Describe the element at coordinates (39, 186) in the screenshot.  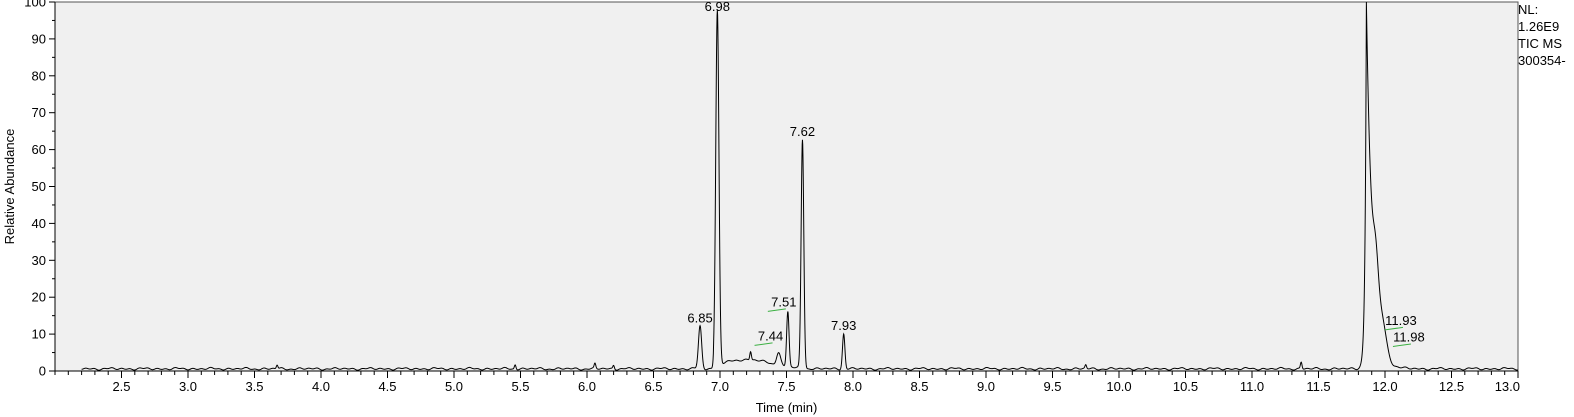
I see `y-tick-label: 50` at that location.